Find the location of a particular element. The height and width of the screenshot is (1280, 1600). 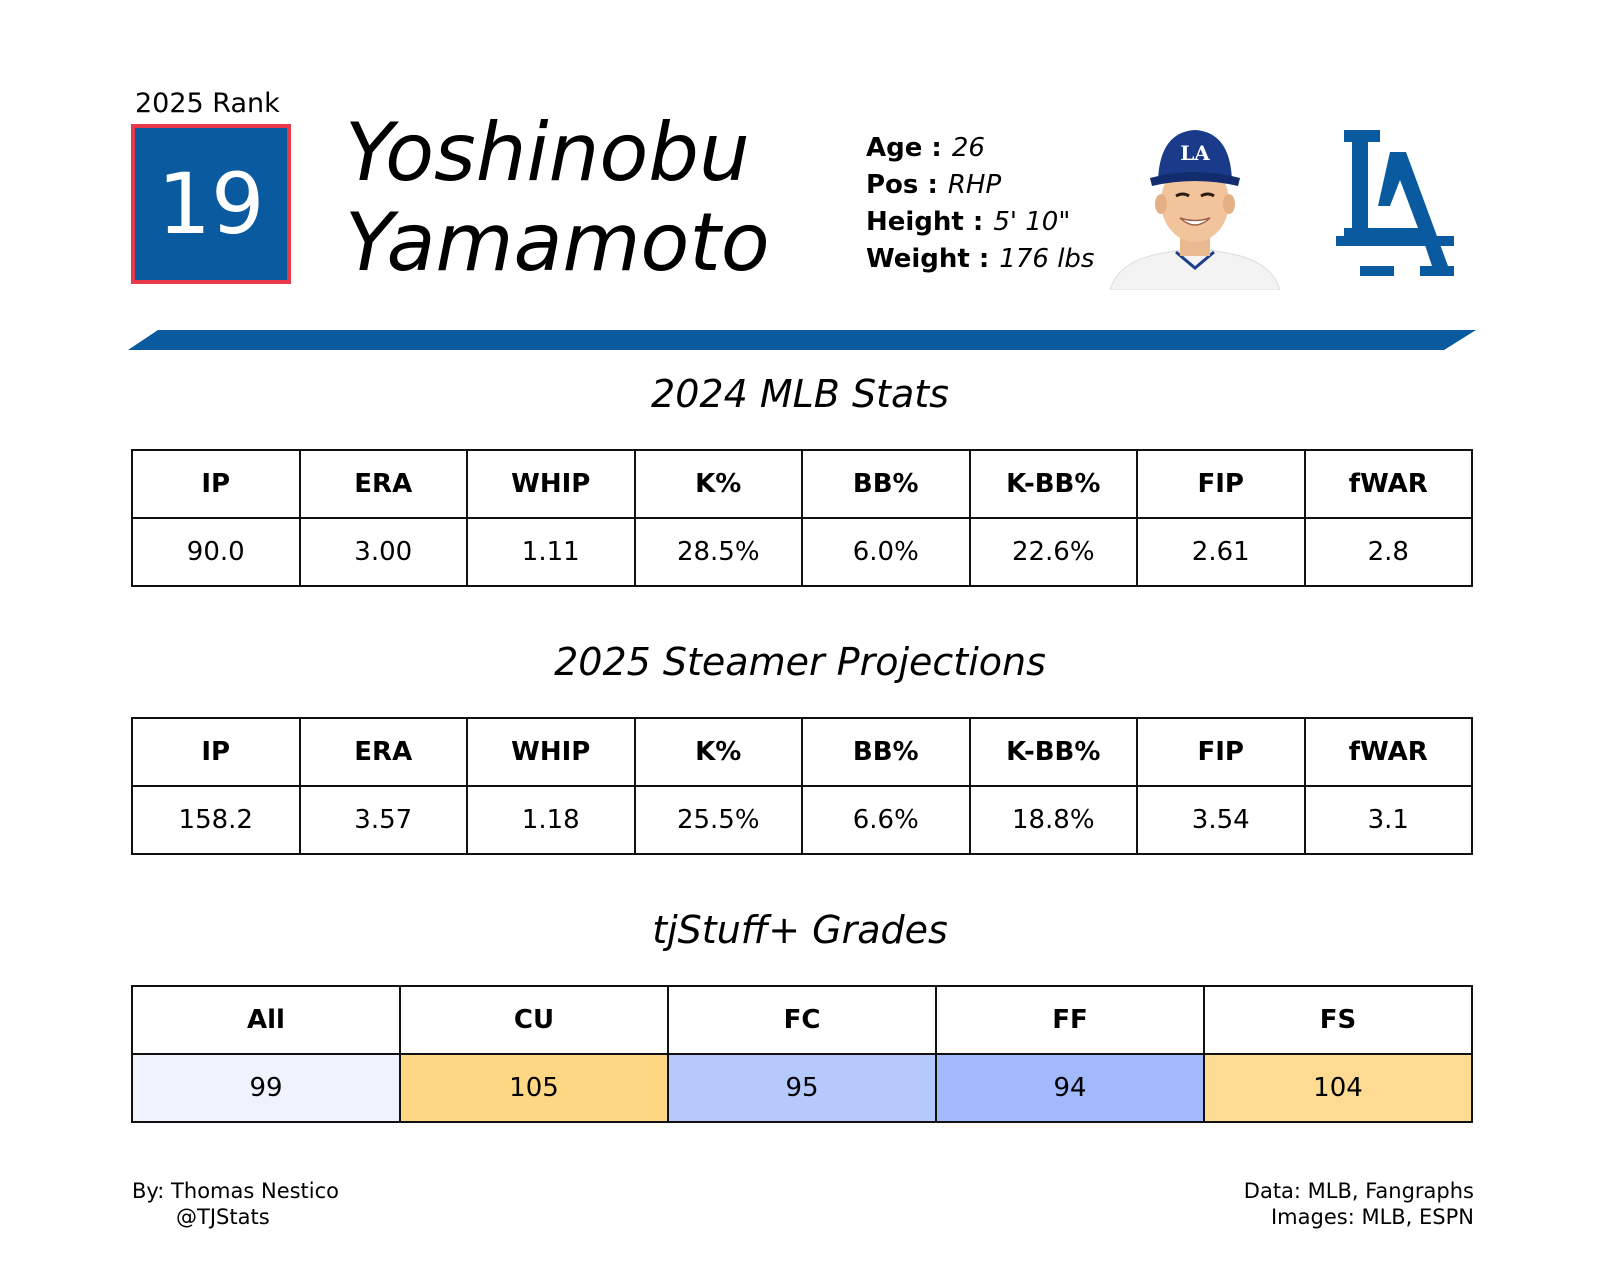

table-cell: 3.57 is located at coordinates (383, 820).